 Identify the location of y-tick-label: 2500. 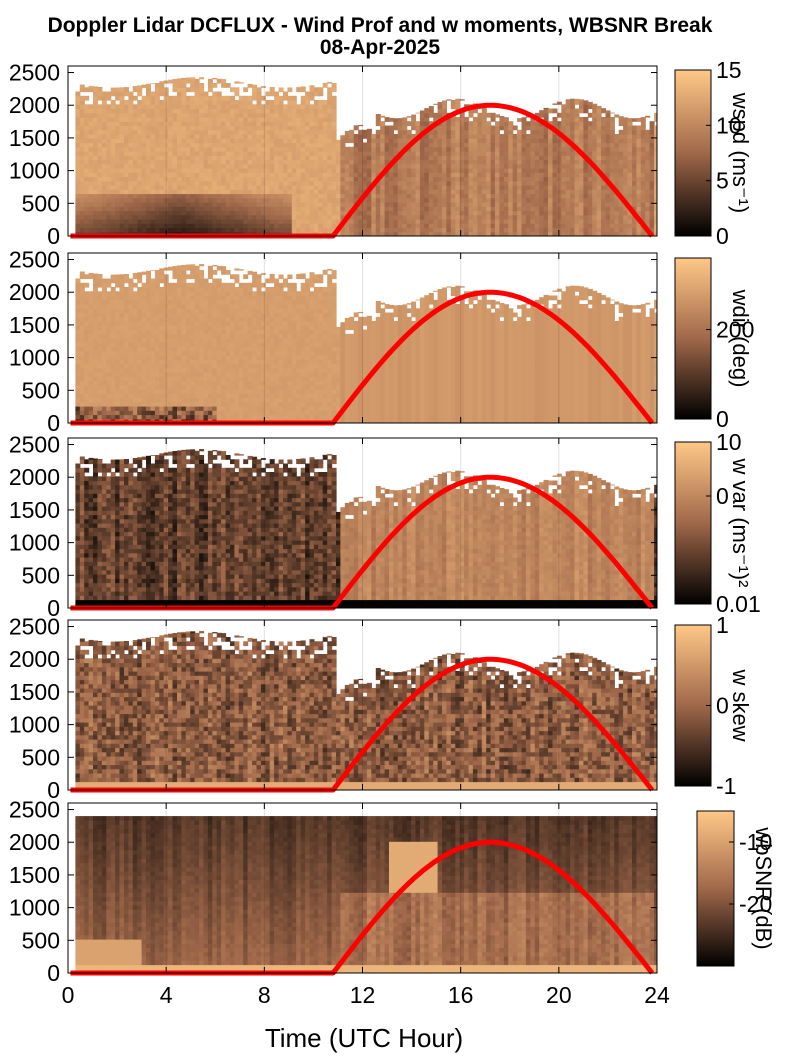
(34, 73).